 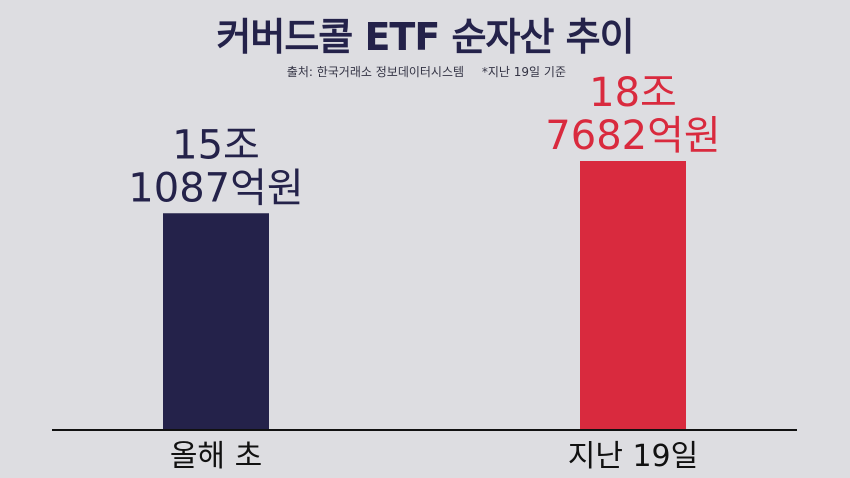 What do you see at coordinates (633, 456) in the screenshot?
I see `category-label-2: 지난 19일` at bounding box center [633, 456].